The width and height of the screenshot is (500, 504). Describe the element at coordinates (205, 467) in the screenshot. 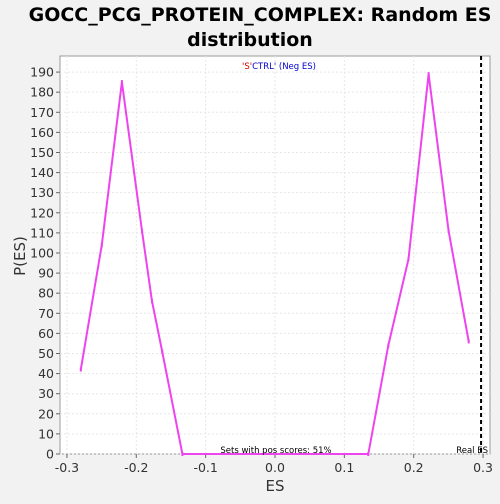

I see `x-tick-label: -0.1` at that location.